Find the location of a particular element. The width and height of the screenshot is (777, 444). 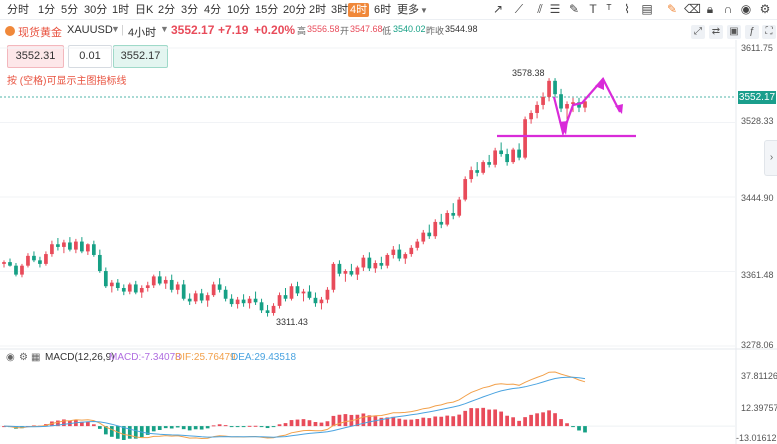

pen-icon: ✎ is located at coordinates (574, 9).